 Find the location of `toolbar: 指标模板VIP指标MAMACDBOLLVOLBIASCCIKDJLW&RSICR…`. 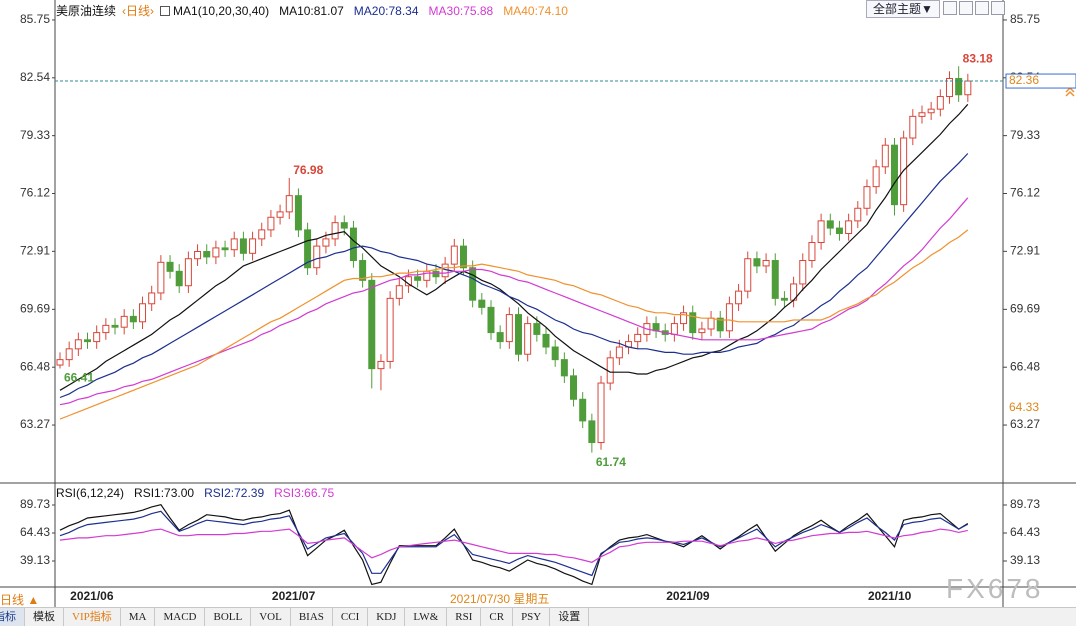

toolbar: 指标模板VIP指标MAMACDBOLLVOLBIASCCIKDJLW&RSICR… is located at coordinates (538, 616).